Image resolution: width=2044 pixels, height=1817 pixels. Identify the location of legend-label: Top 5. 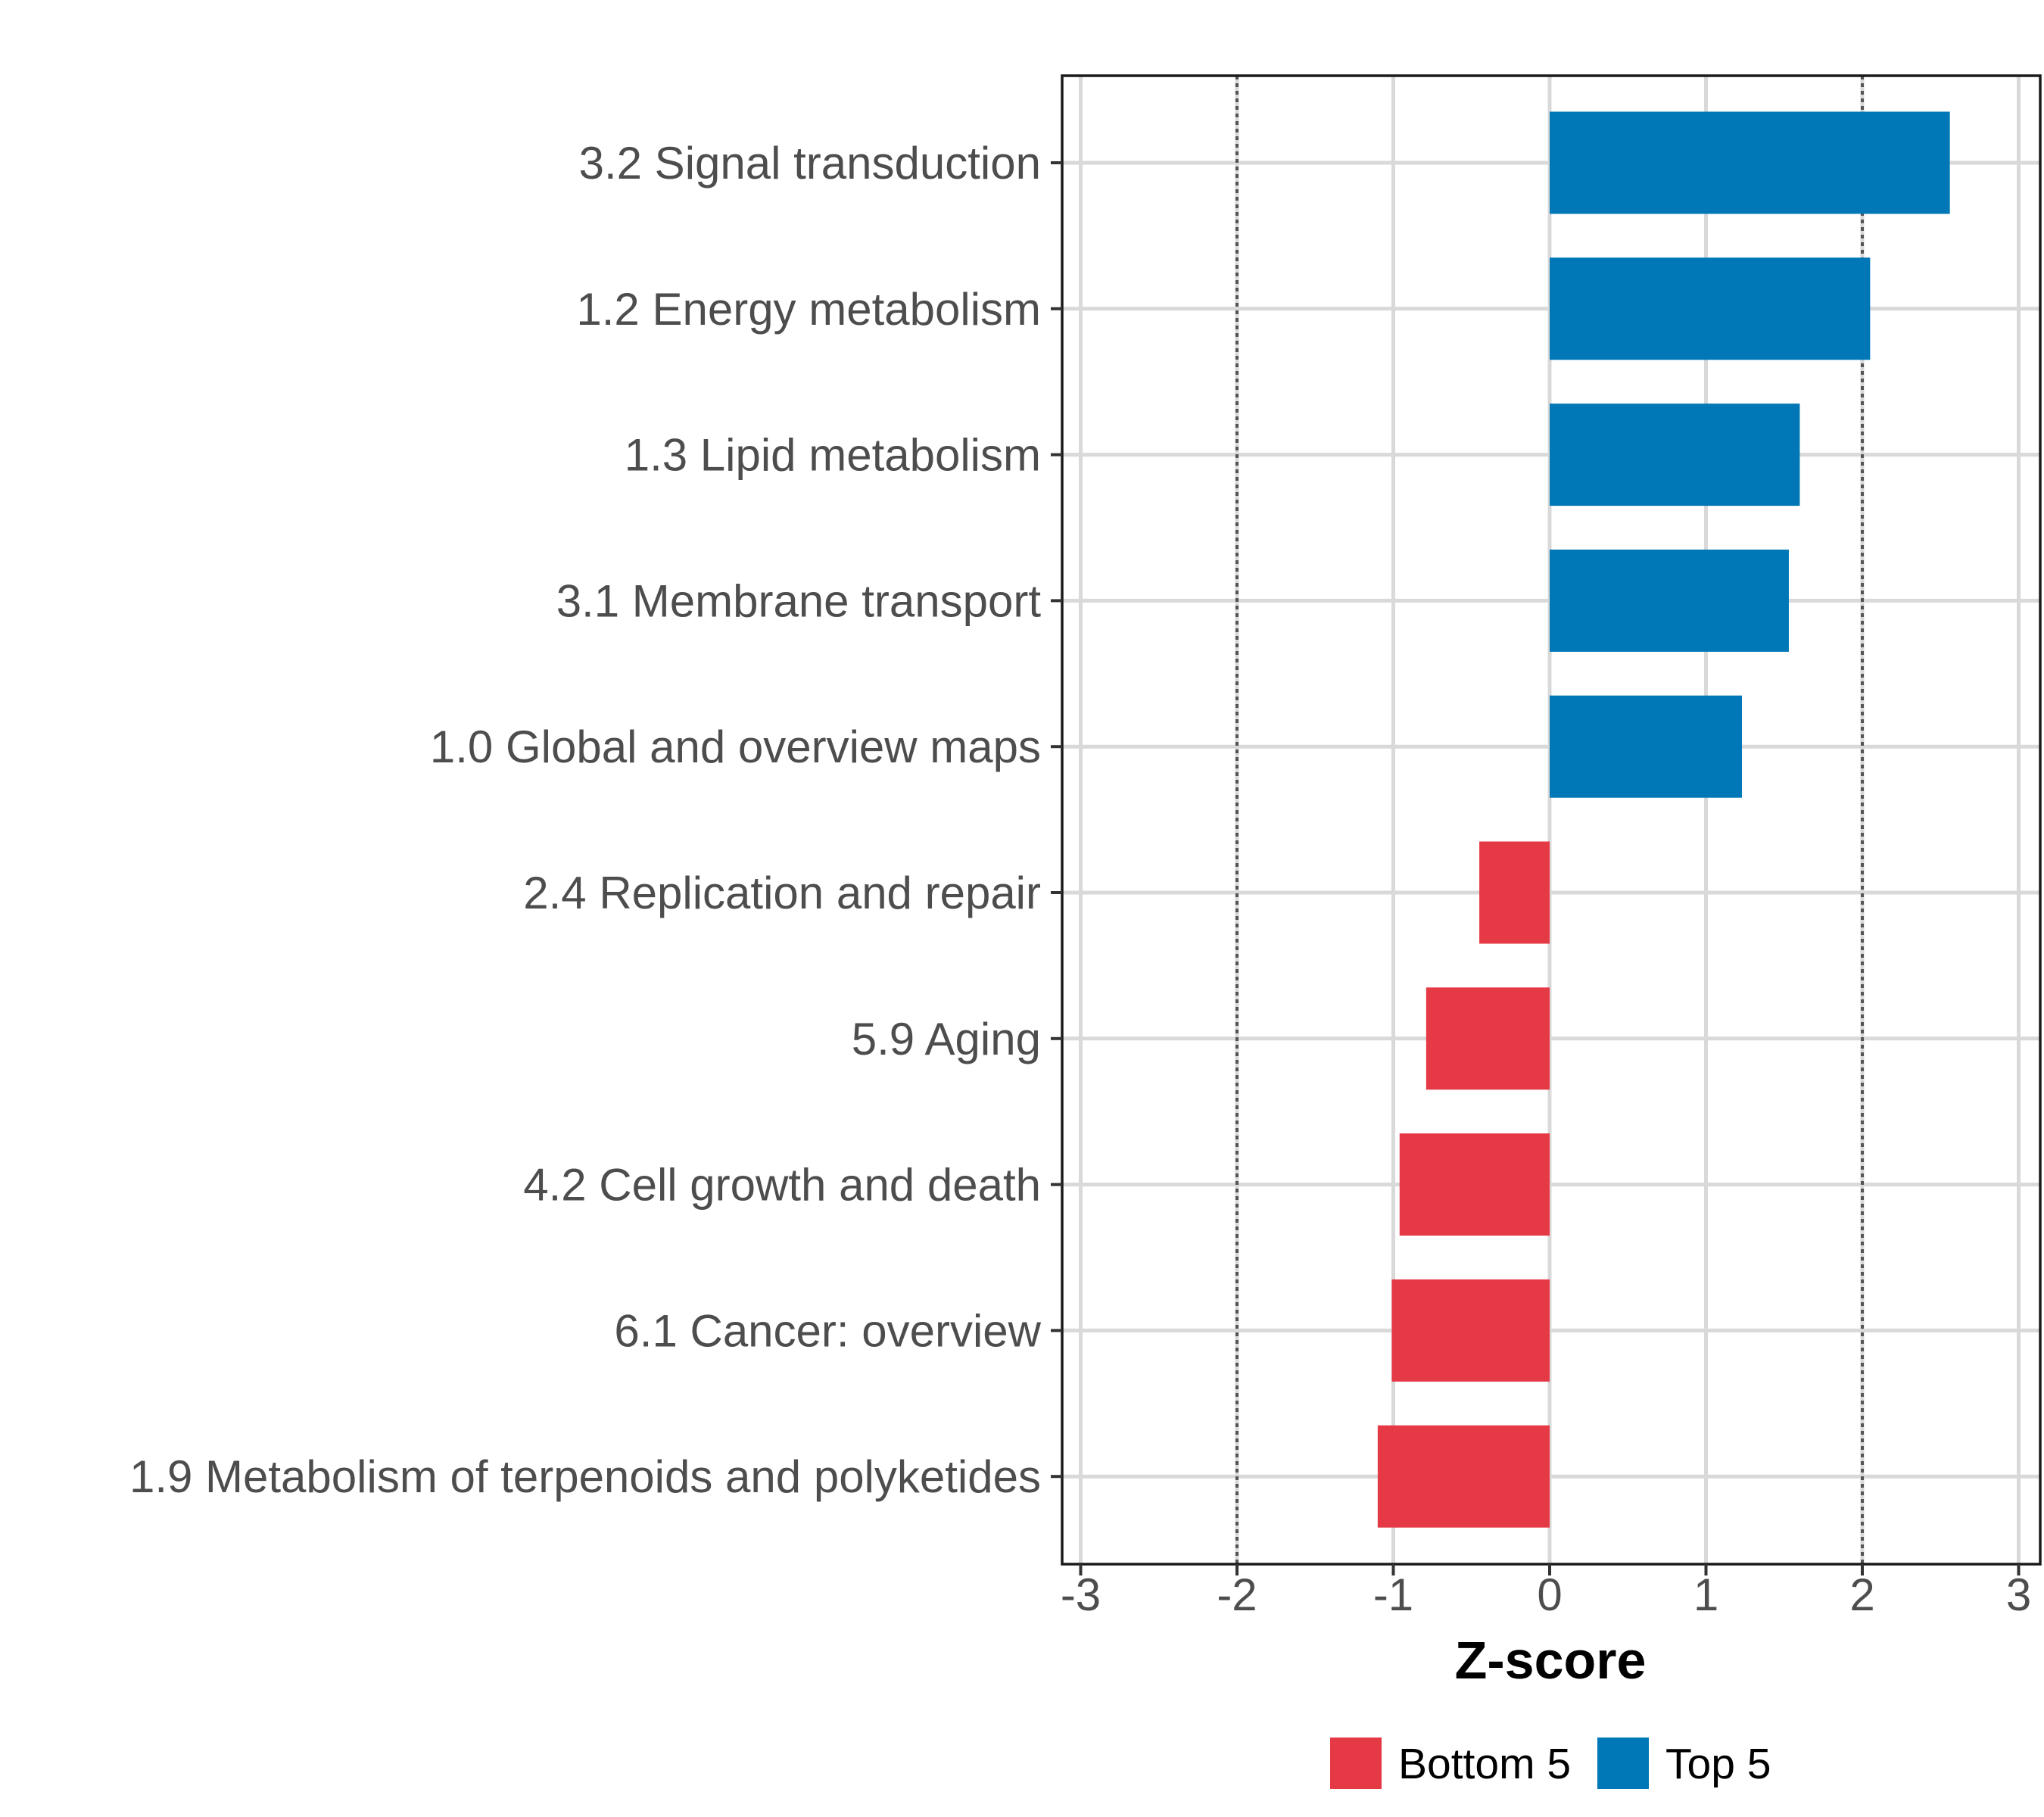
(1718, 1764).